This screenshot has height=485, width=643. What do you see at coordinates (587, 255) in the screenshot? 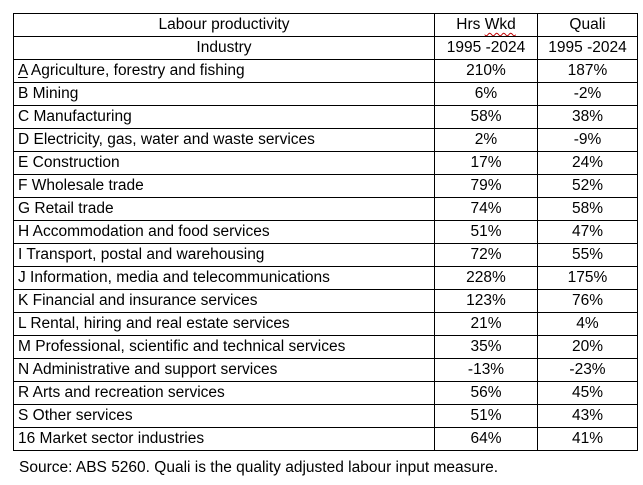
I see `quali-value: 55%` at bounding box center [587, 255].